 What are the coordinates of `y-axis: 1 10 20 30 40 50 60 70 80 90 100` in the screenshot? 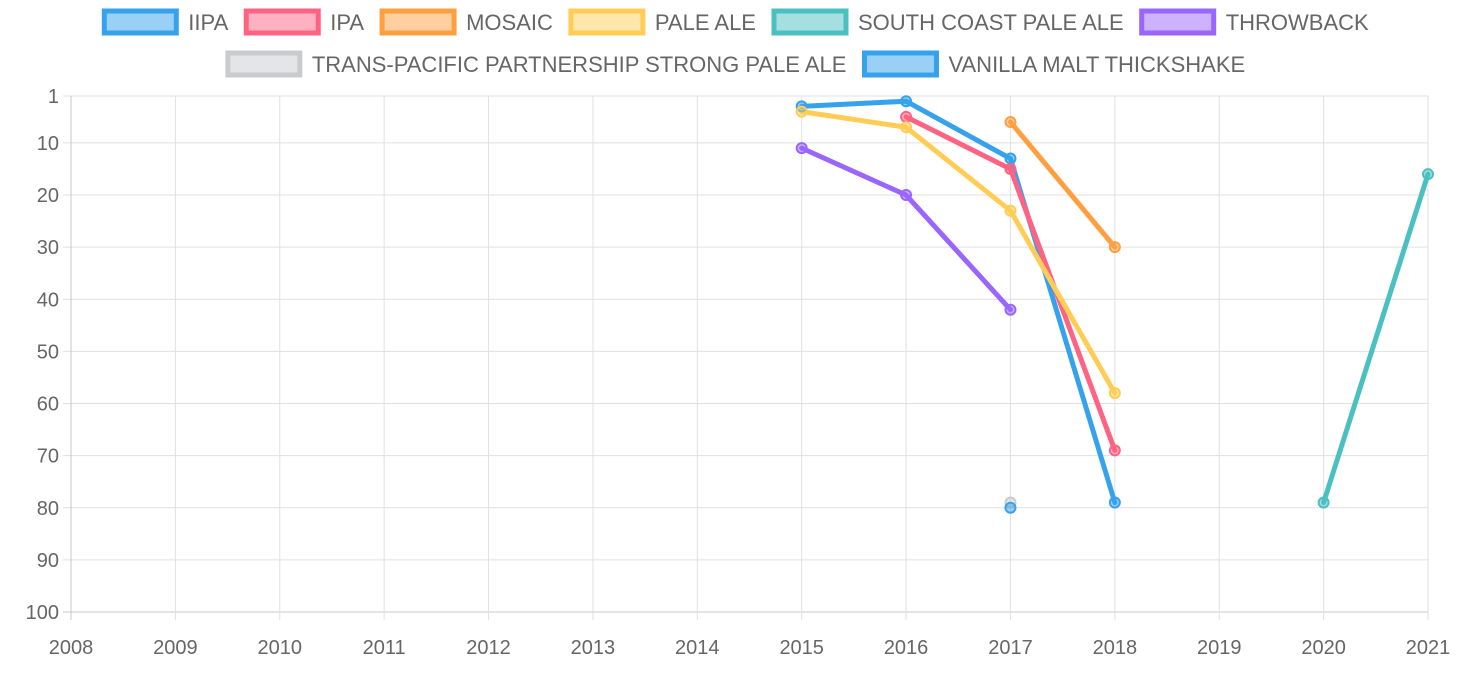 It's located at (42, 355).